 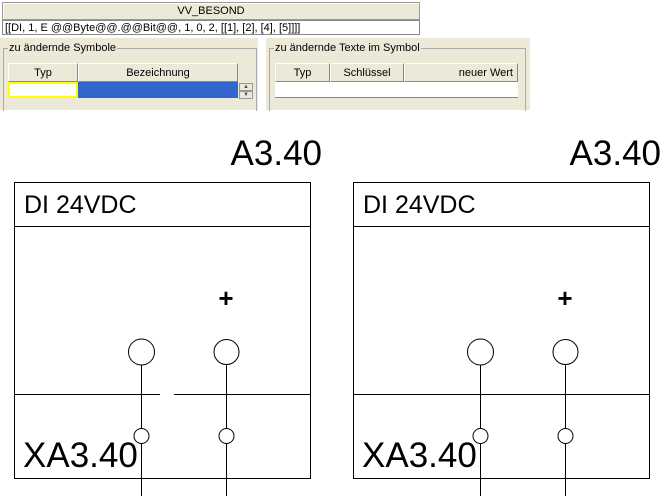 What do you see at coordinates (367, 72) in the screenshot?
I see `col-header-schluessel: Schlüssel` at bounding box center [367, 72].